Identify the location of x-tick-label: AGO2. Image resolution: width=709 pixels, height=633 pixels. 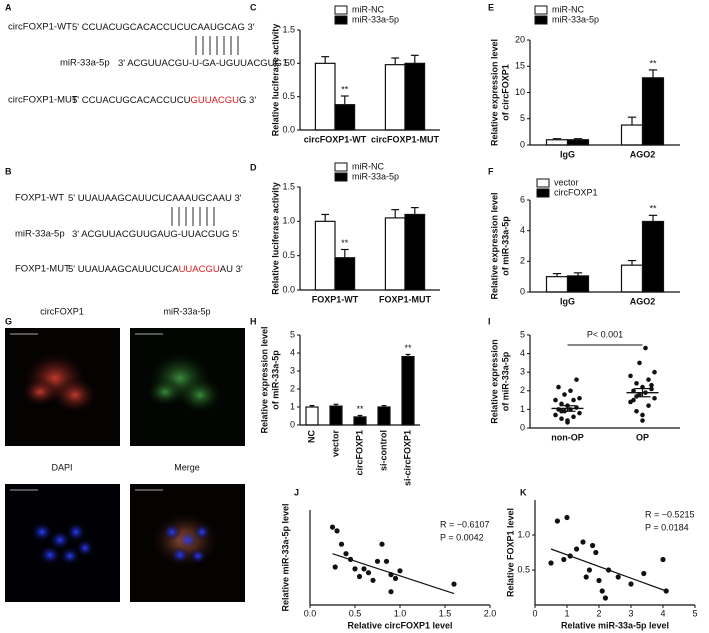
(643, 154).